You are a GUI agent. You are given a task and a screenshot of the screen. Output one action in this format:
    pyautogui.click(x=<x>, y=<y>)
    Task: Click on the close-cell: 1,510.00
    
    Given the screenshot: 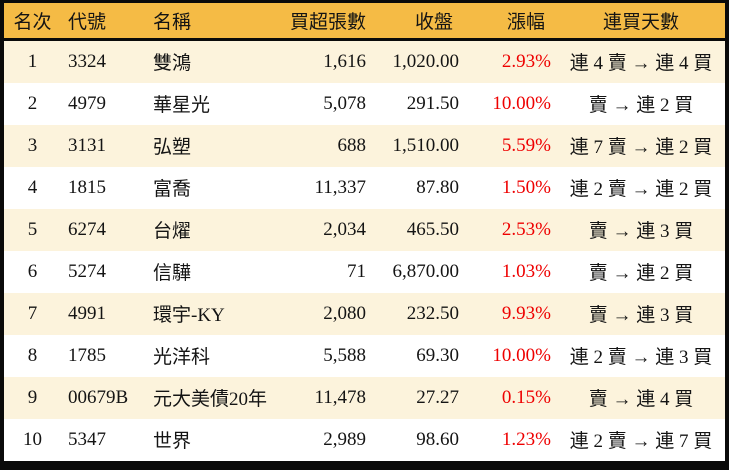 What is the action you would take?
    pyautogui.click(x=426, y=145)
    